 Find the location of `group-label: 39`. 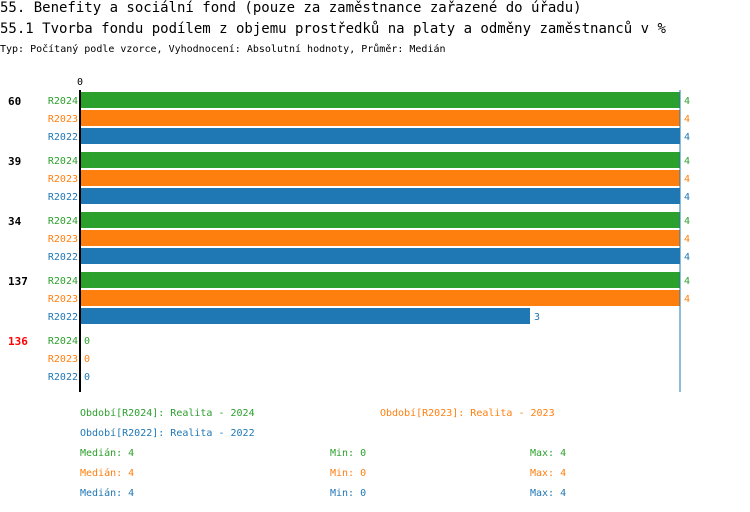

group-label: 39 is located at coordinates (14, 161).